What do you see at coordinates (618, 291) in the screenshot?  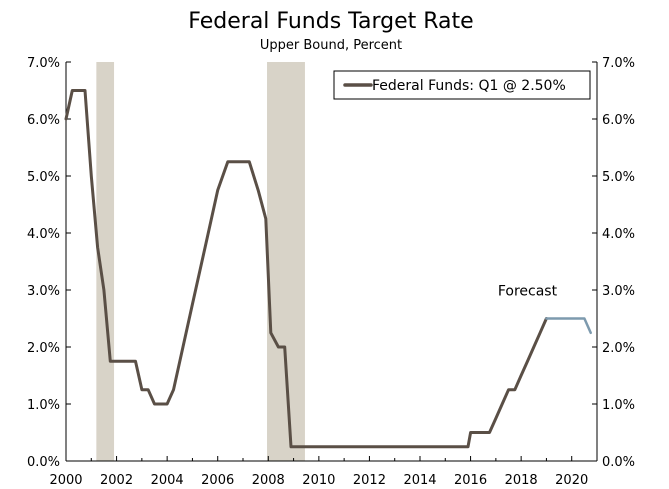 I see `y-tick-label-right: 3.0%` at bounding box center [618, 291].